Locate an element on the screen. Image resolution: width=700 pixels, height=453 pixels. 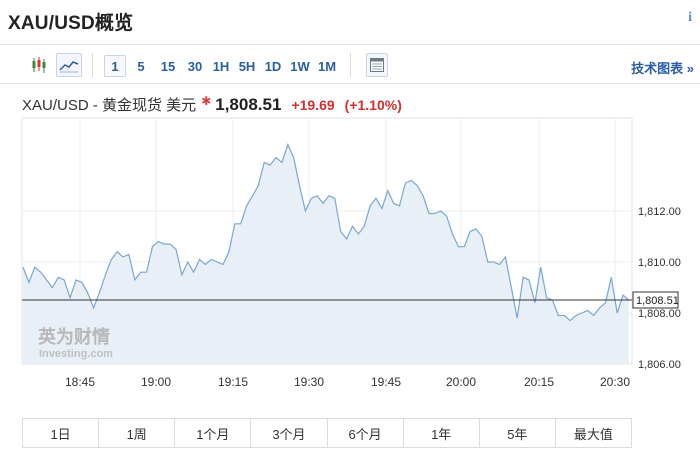
price-change: +19.69 is located at coordinates (313, 105).